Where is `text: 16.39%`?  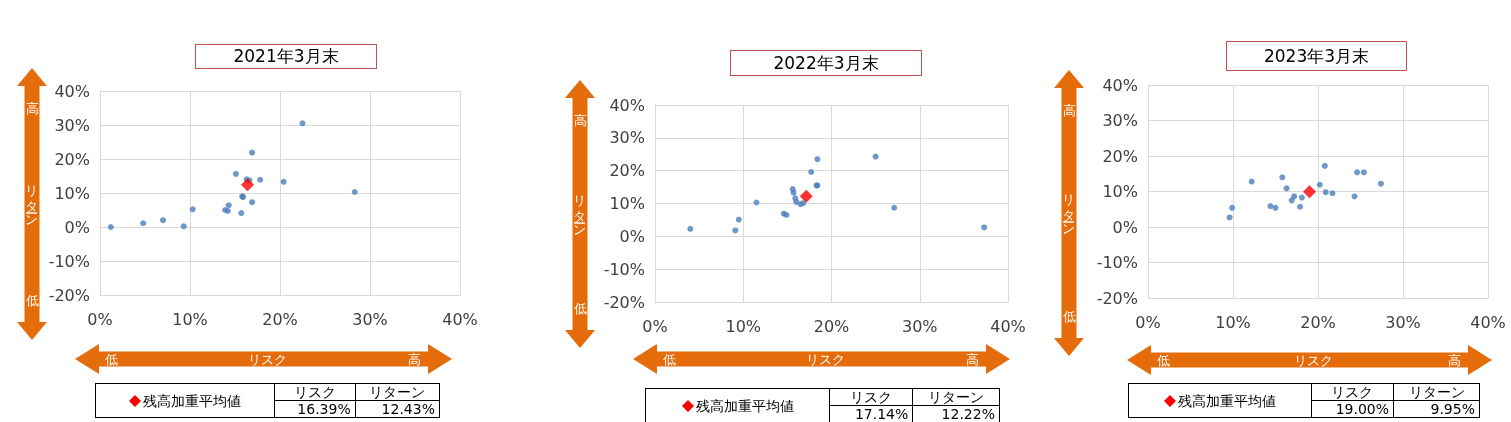
text: 16.39% is located at coordinates (315, 409).